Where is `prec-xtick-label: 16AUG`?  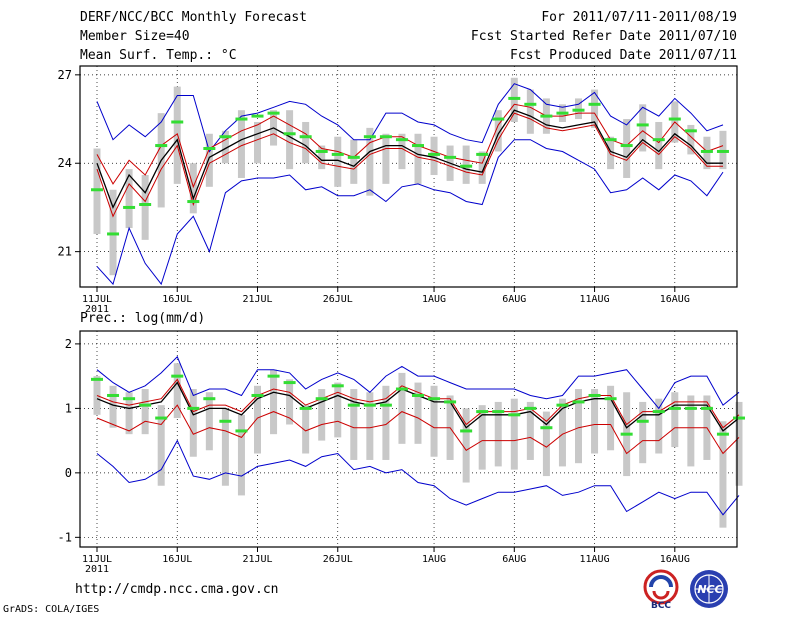
prec-xtick-label: 16AUG is located at coordinates (675, 559).